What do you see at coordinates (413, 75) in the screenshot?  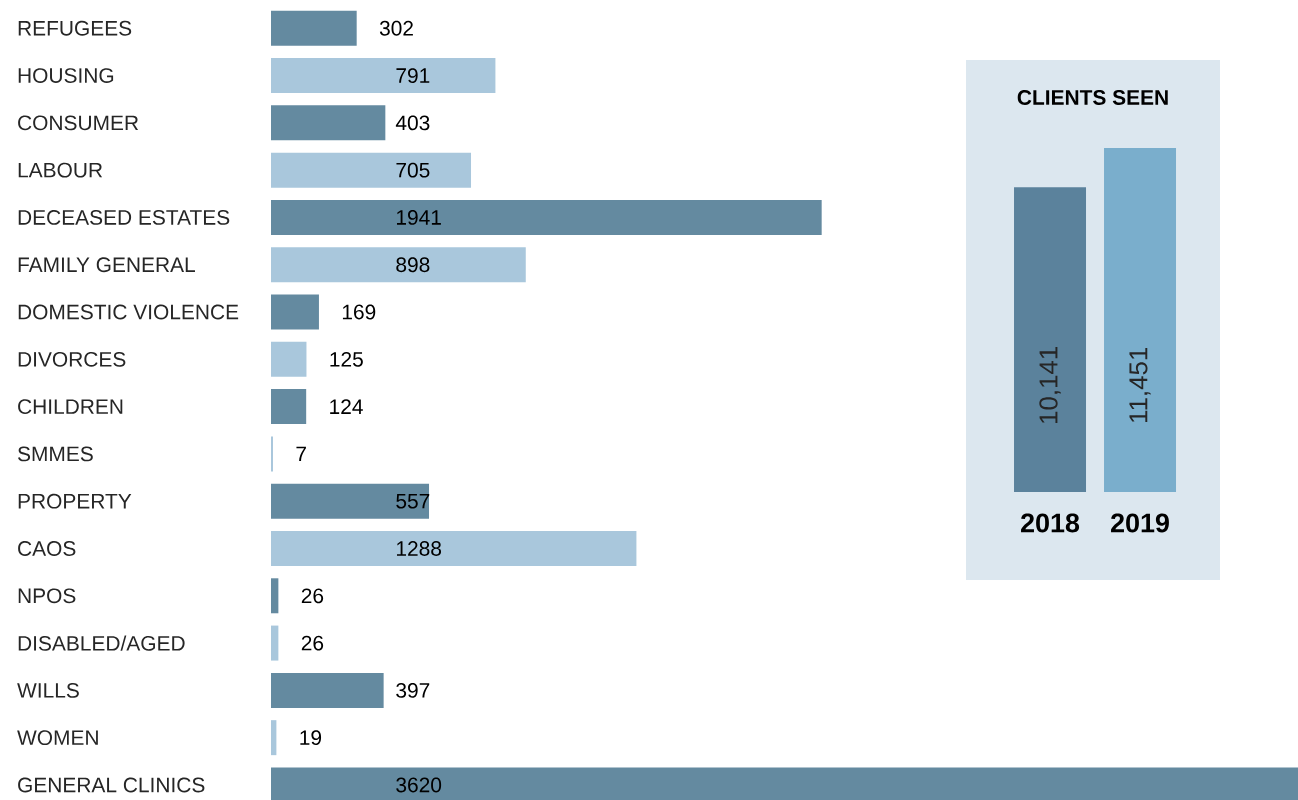 I see `data-label: 791` at bounding box center [413, 75].